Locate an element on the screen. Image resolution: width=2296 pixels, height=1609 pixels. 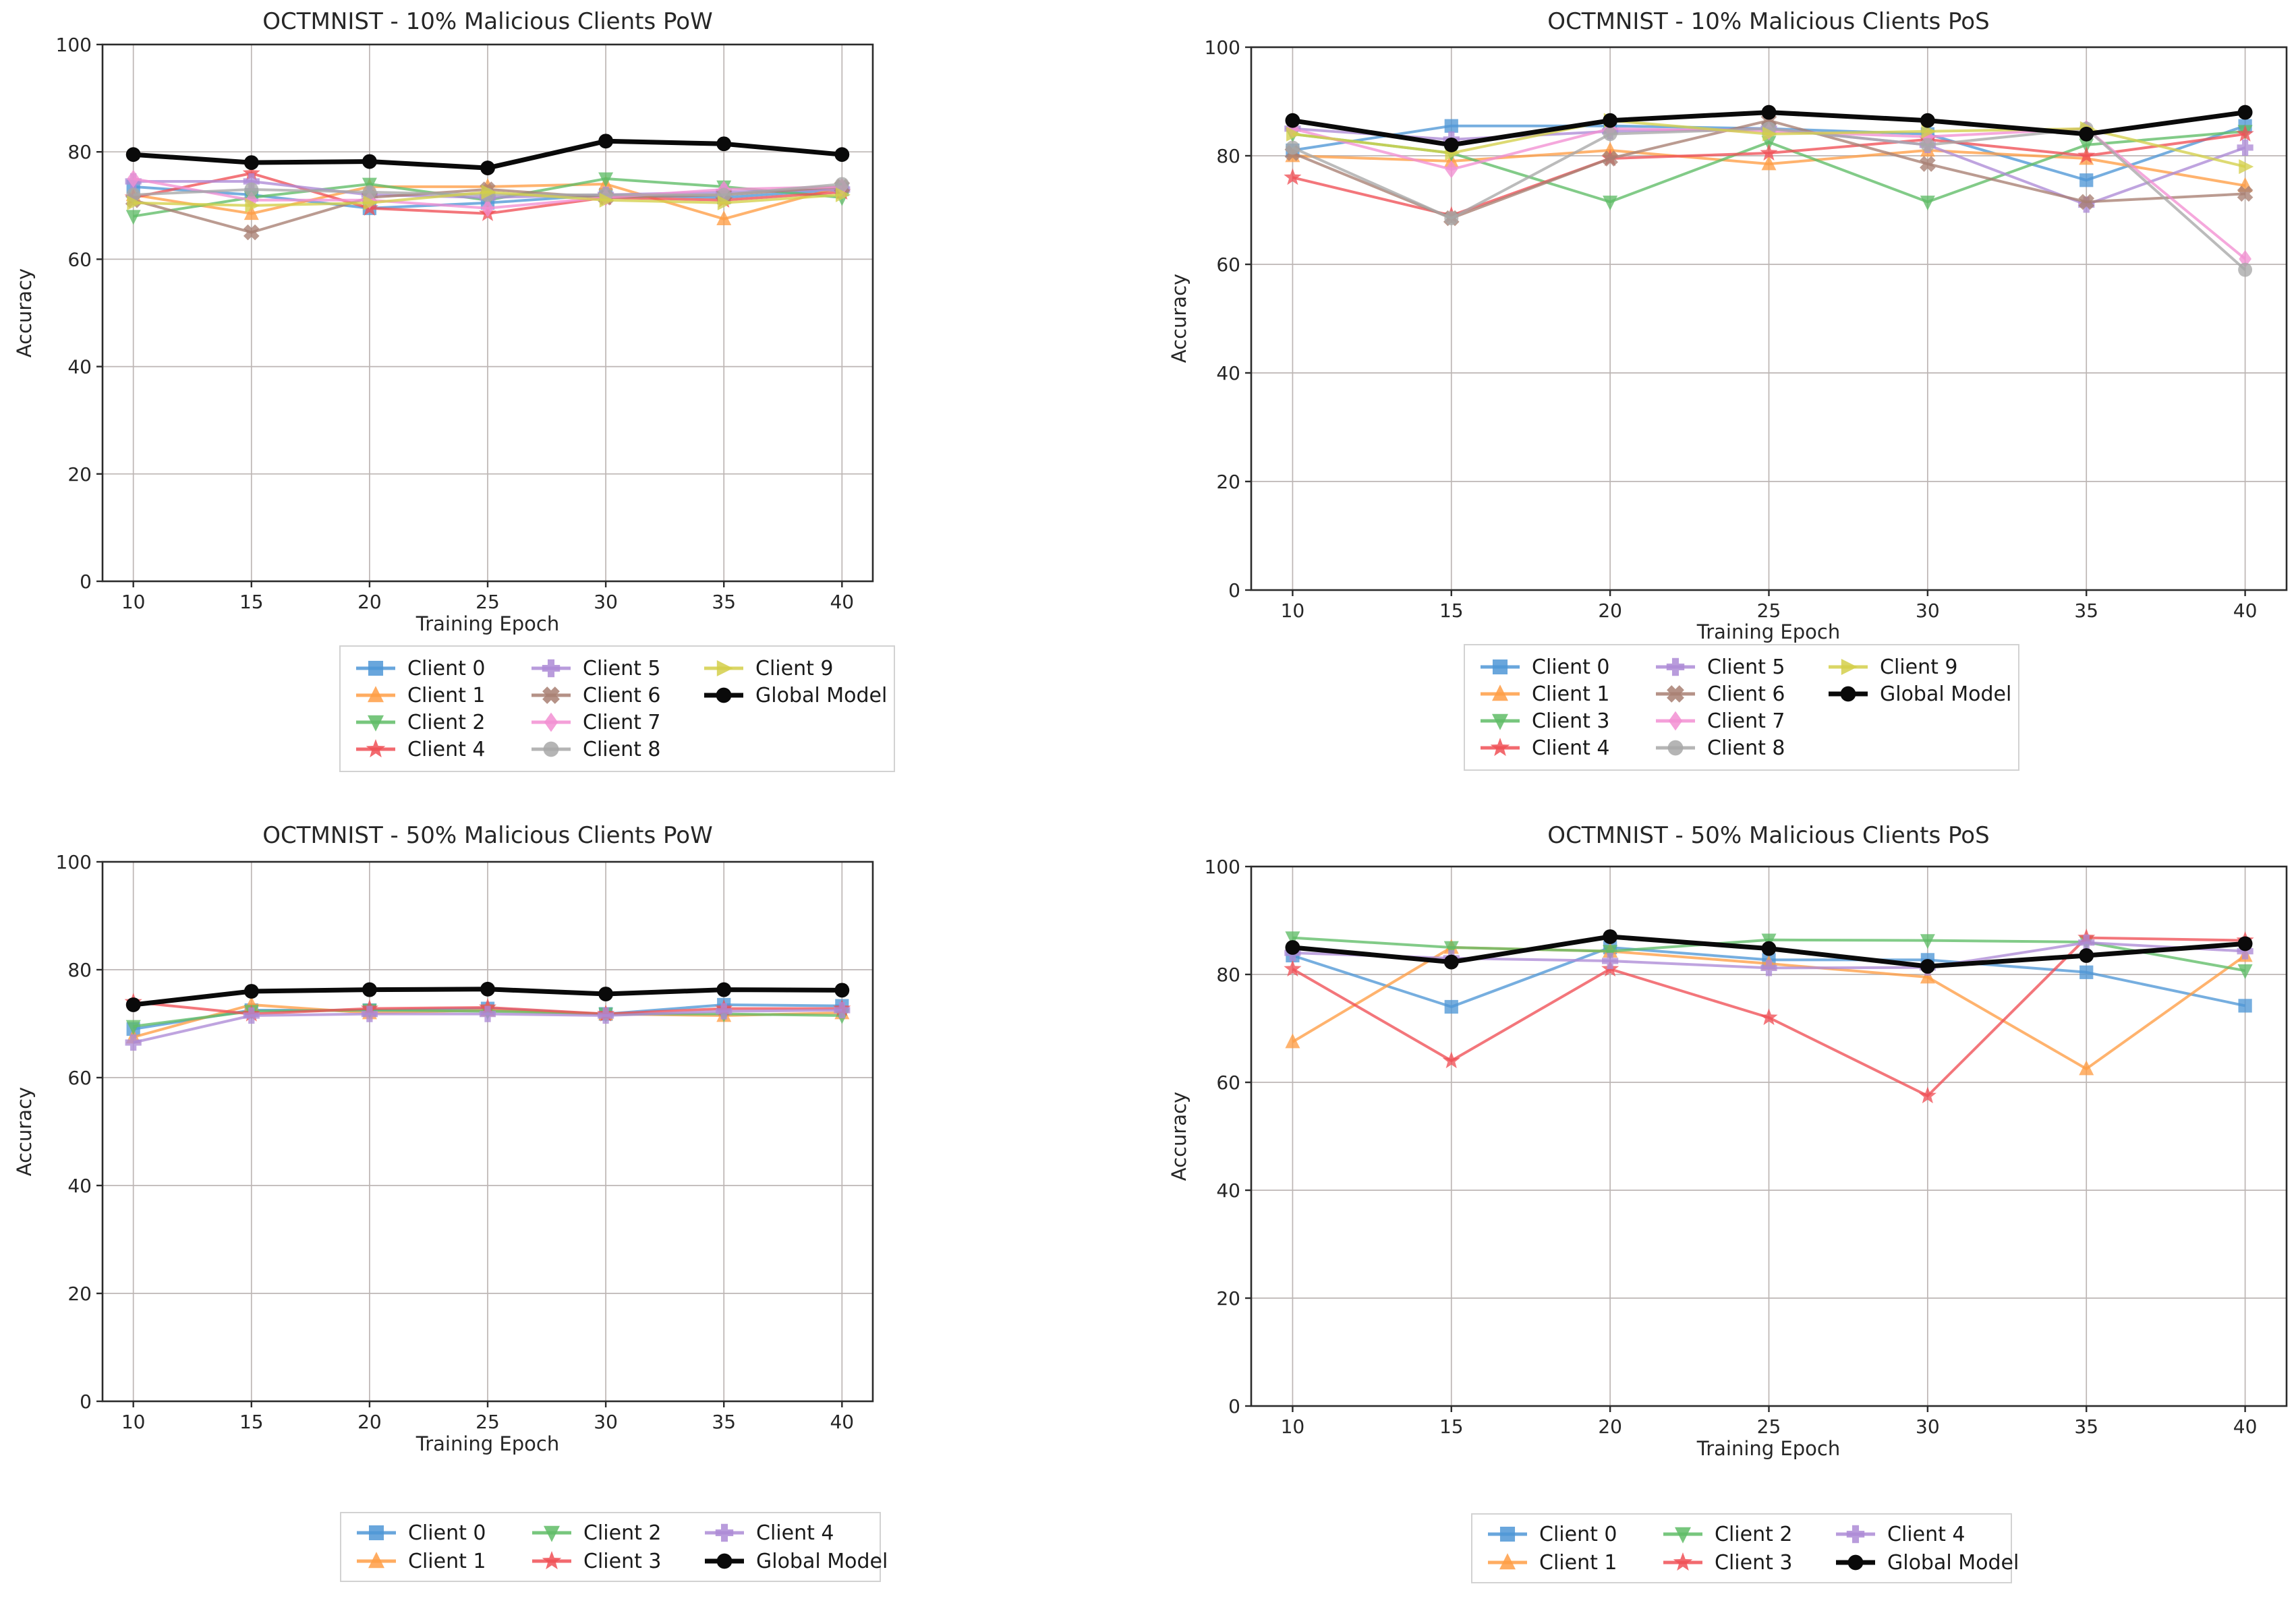
legend-label: Client 3 is located at coordinates (1753, 1563).